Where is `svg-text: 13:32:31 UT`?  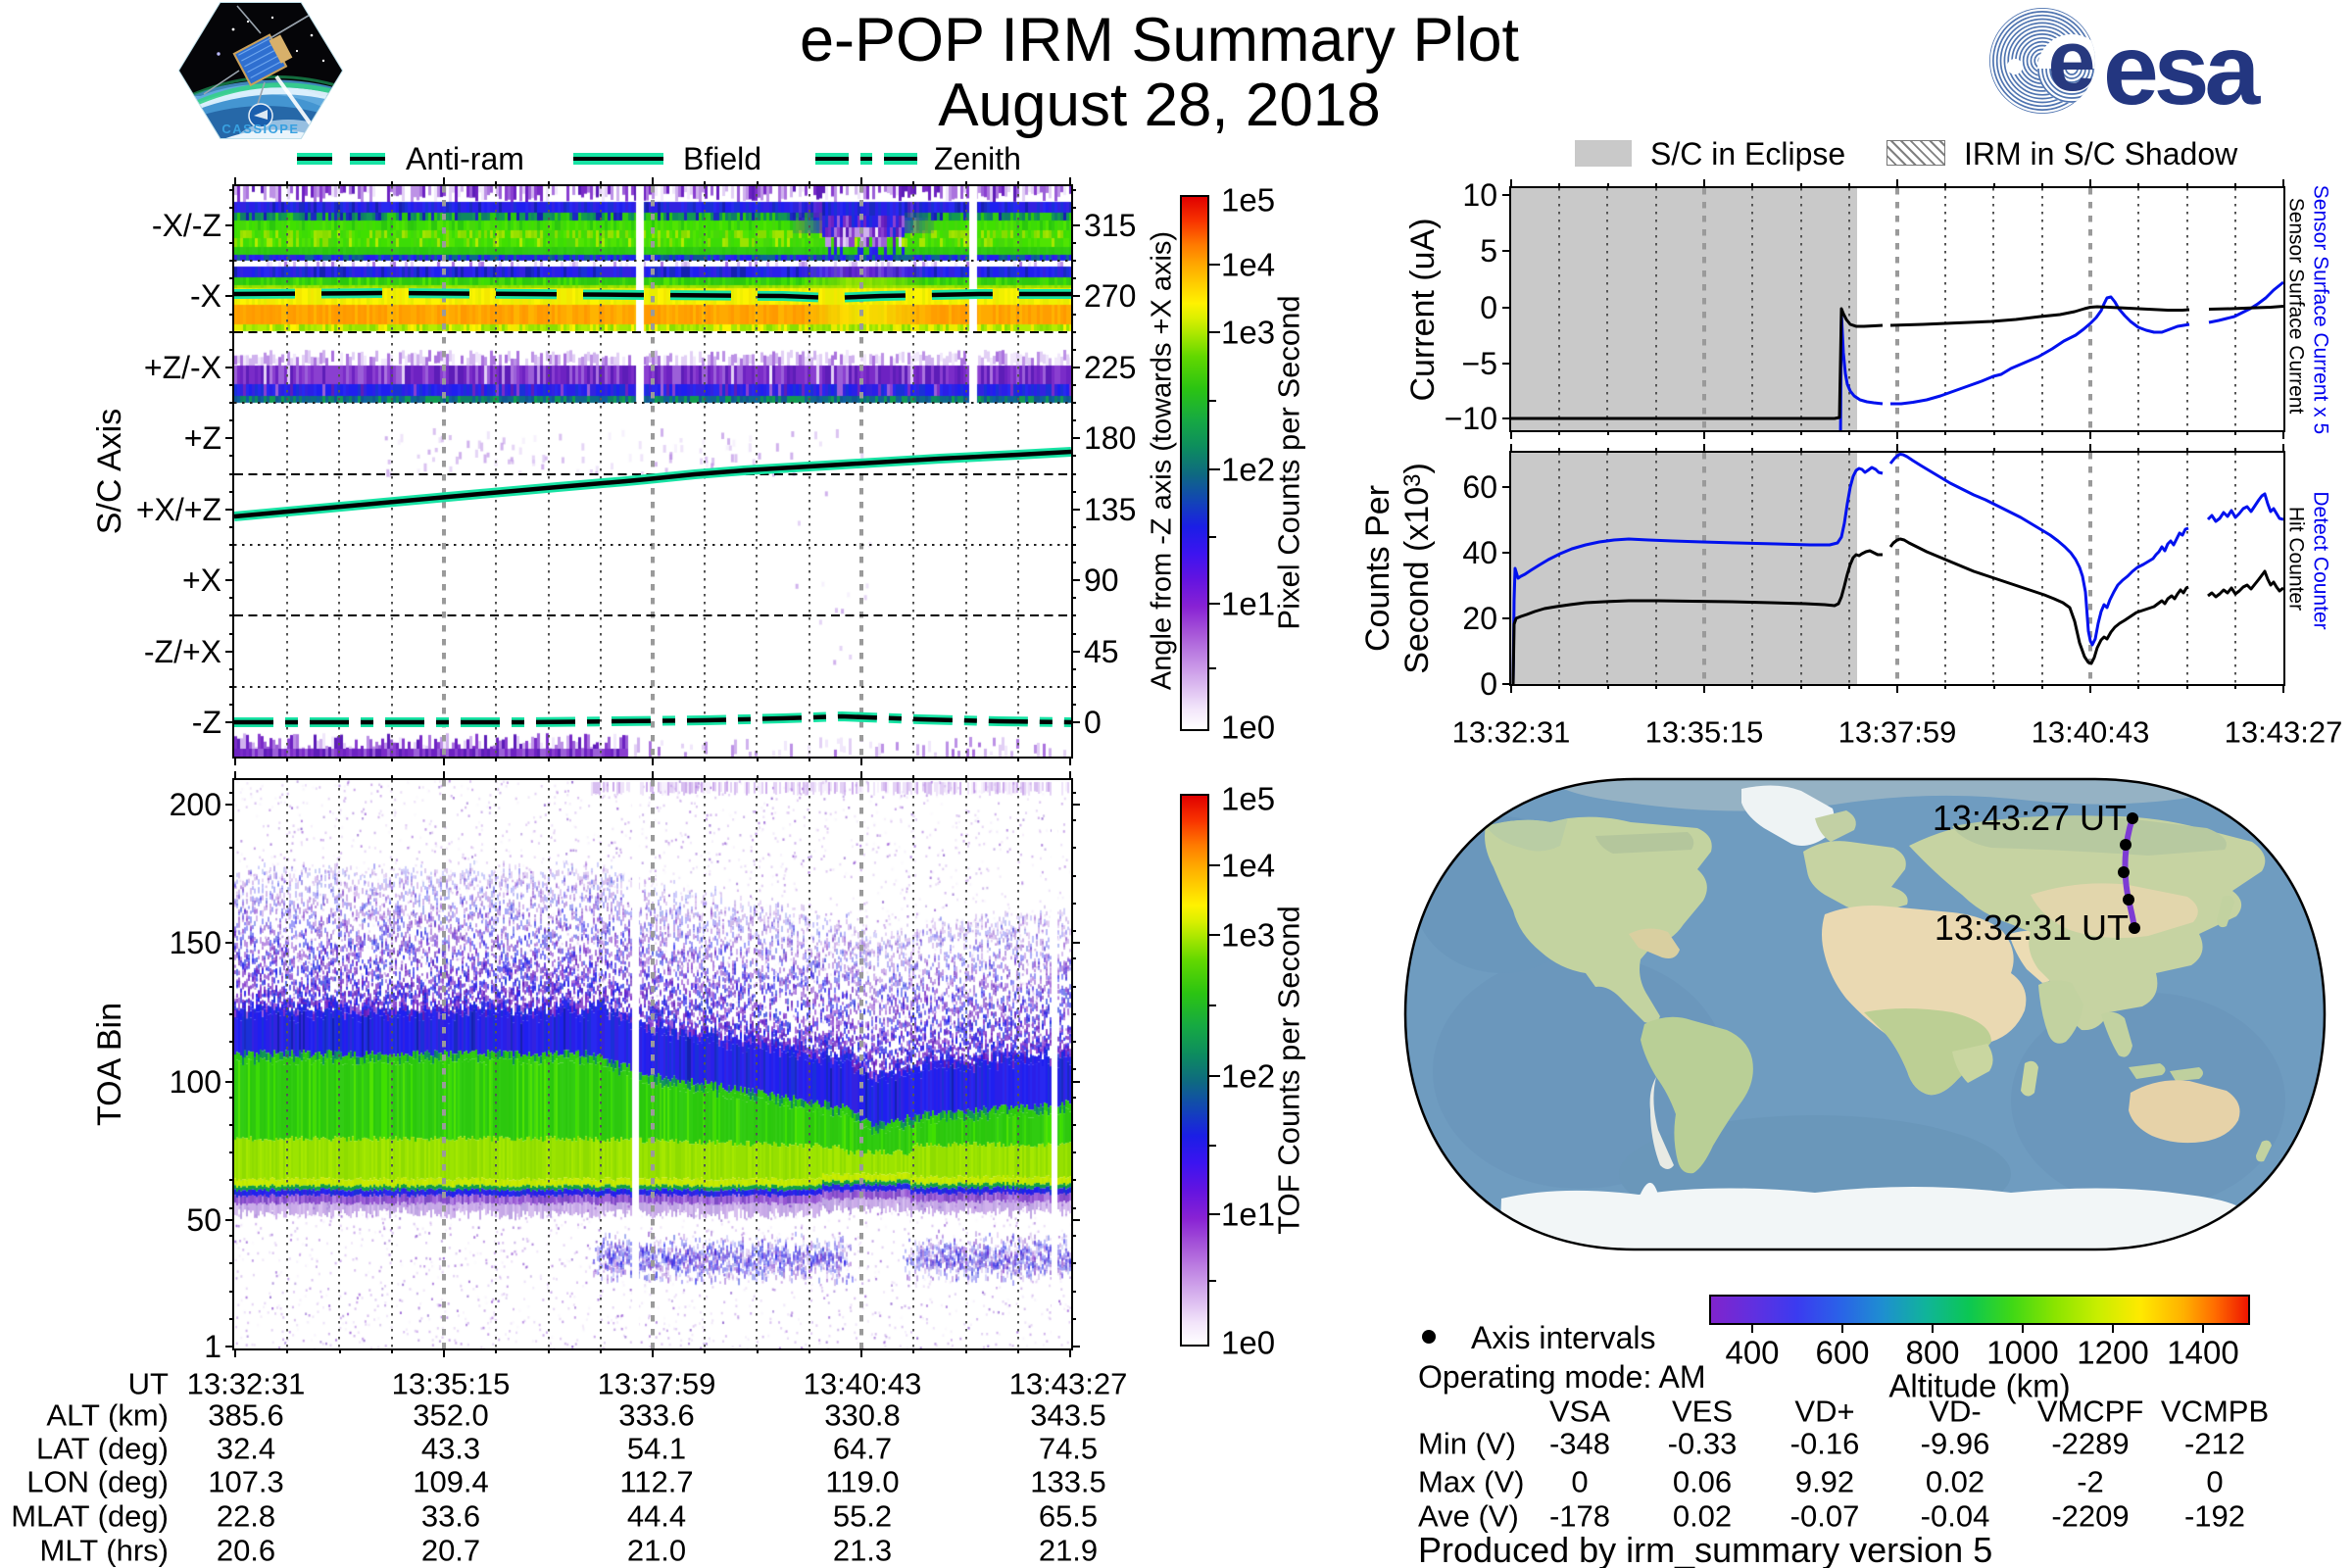
svg-text: 13:32:31 UT is located at coordinates (2032, 927).